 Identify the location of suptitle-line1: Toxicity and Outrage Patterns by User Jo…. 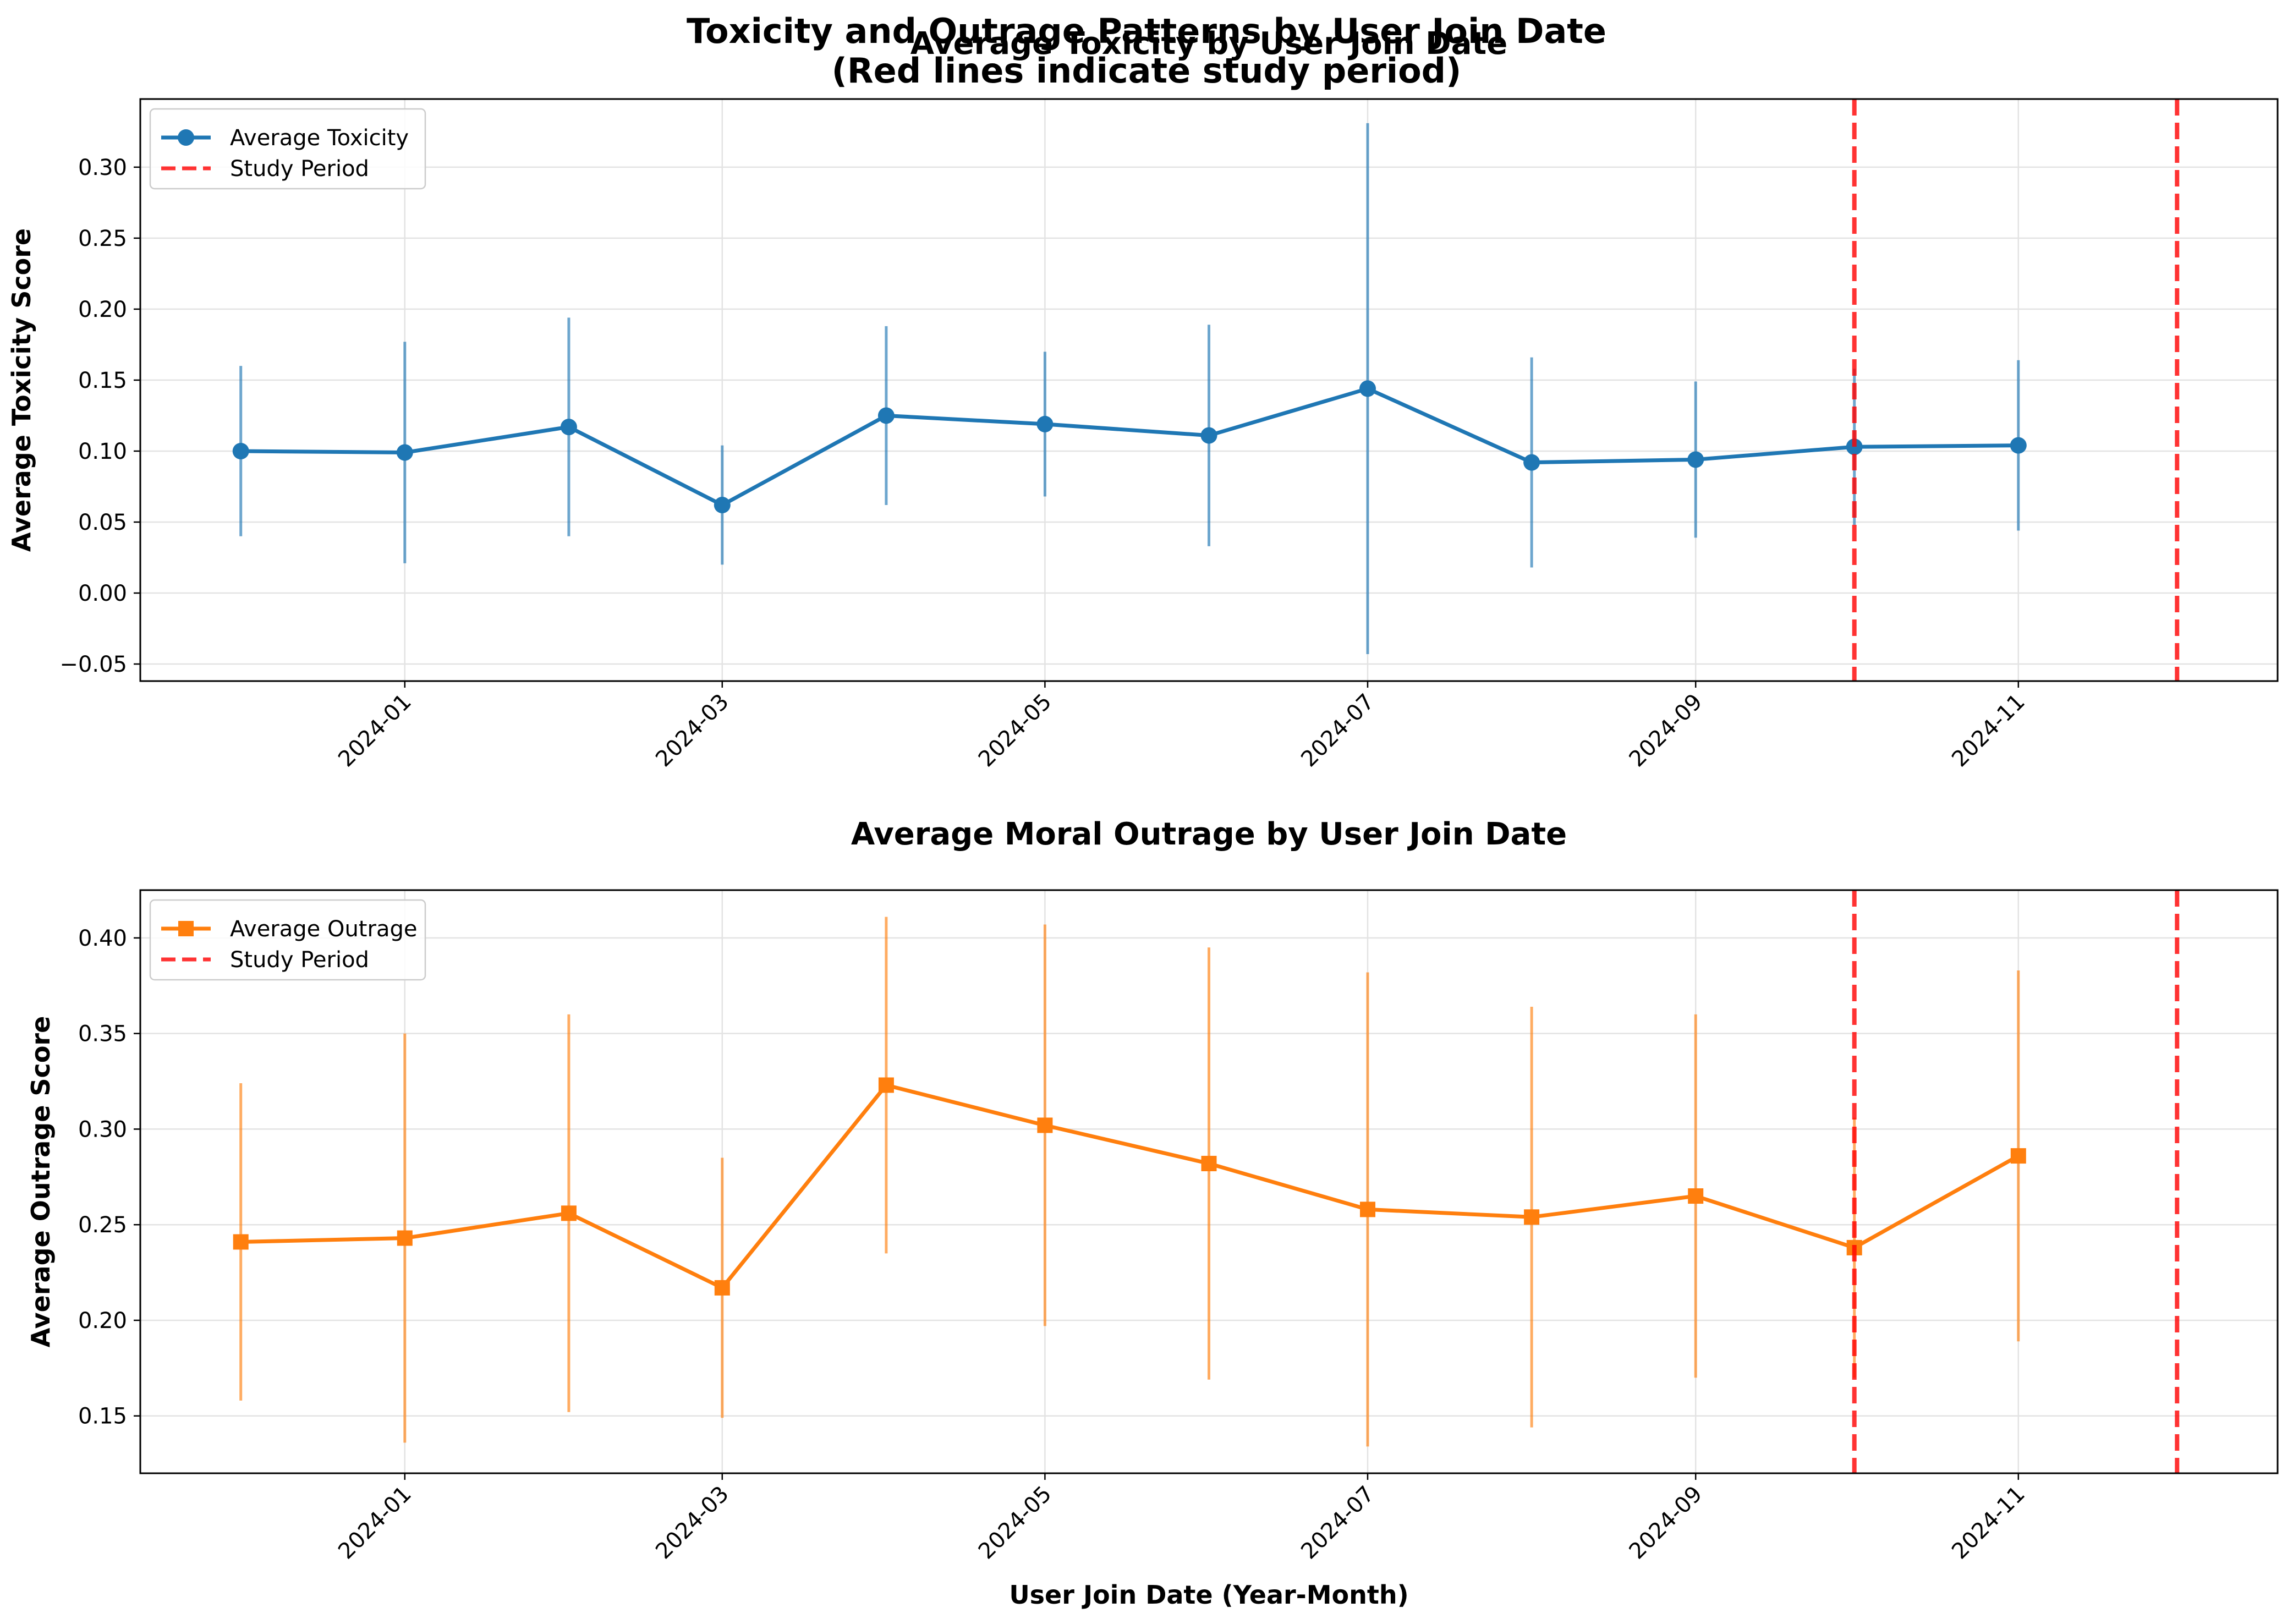
(1146, 31).